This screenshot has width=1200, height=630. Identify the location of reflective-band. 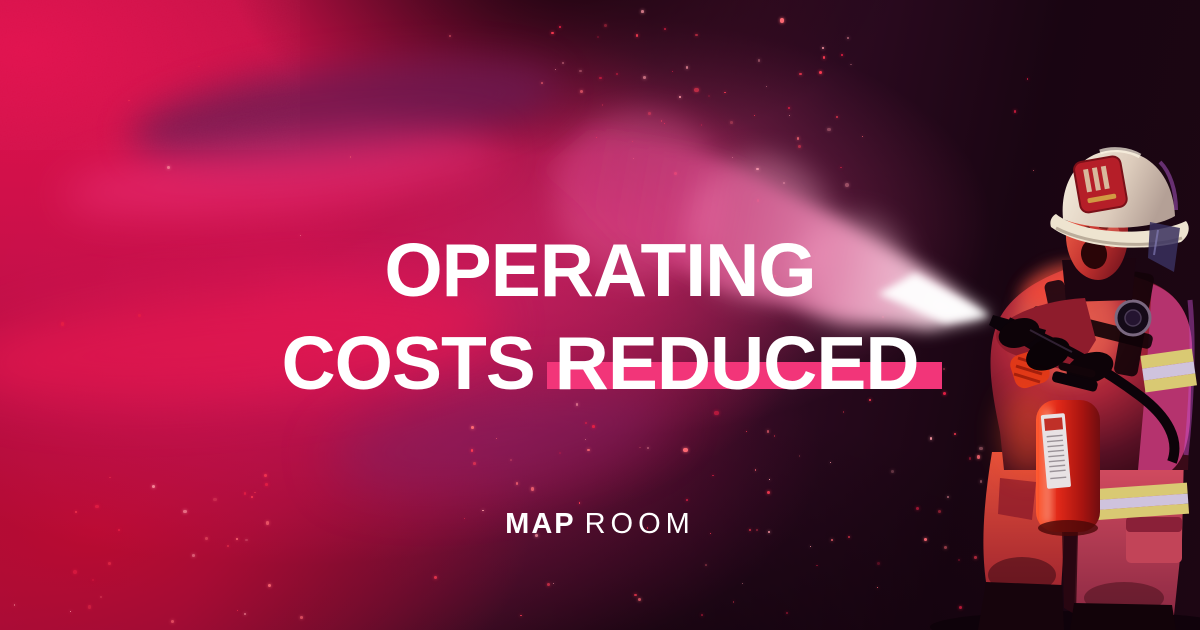
(1139, 501).